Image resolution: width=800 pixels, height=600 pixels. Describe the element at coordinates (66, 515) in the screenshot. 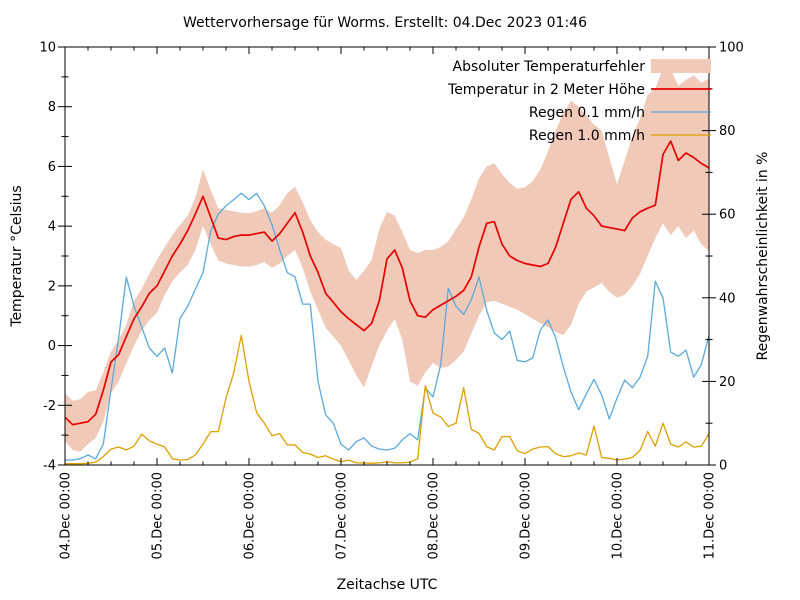

I see `x-tick-label: 04.Dec 00:00` at that location.